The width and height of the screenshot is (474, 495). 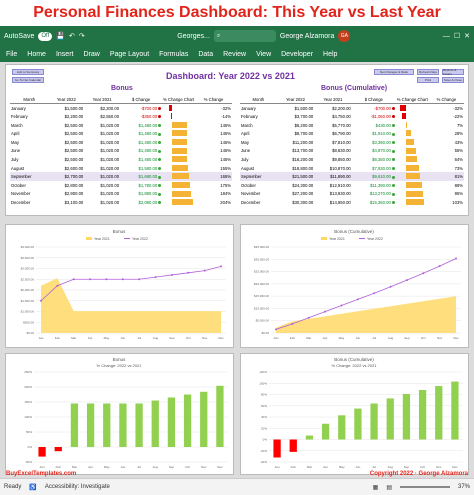 What do you see at coordinates (251, 194) in the screenshot?
I see `cell-m: November` at bounding box center [251, 194].